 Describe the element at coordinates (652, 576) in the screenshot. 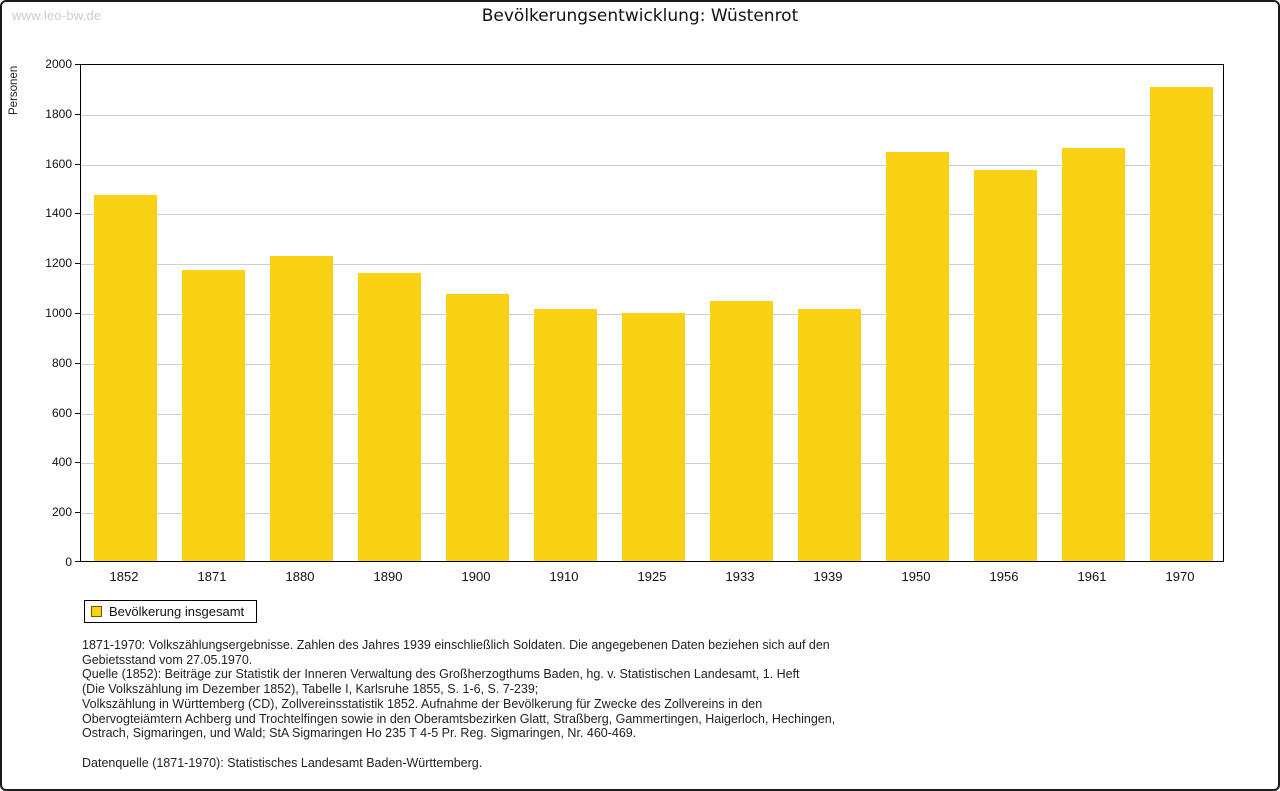

I see `x-tick-label: 1925` at that location.